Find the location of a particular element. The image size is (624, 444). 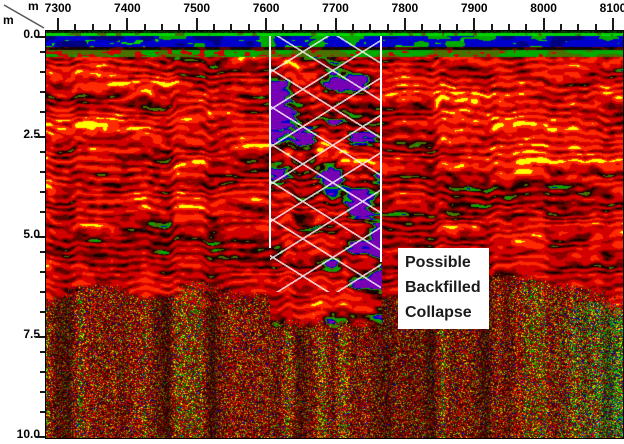

y-axis-tick-label: 2.5 is located at coordinates (31, 134).